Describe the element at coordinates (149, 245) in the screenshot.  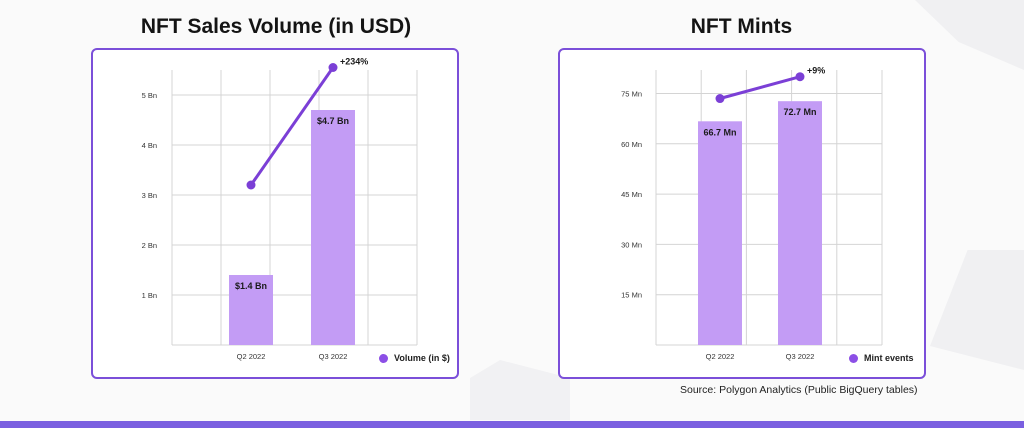
I see `y-tick-label: 2 Bn` at that location.